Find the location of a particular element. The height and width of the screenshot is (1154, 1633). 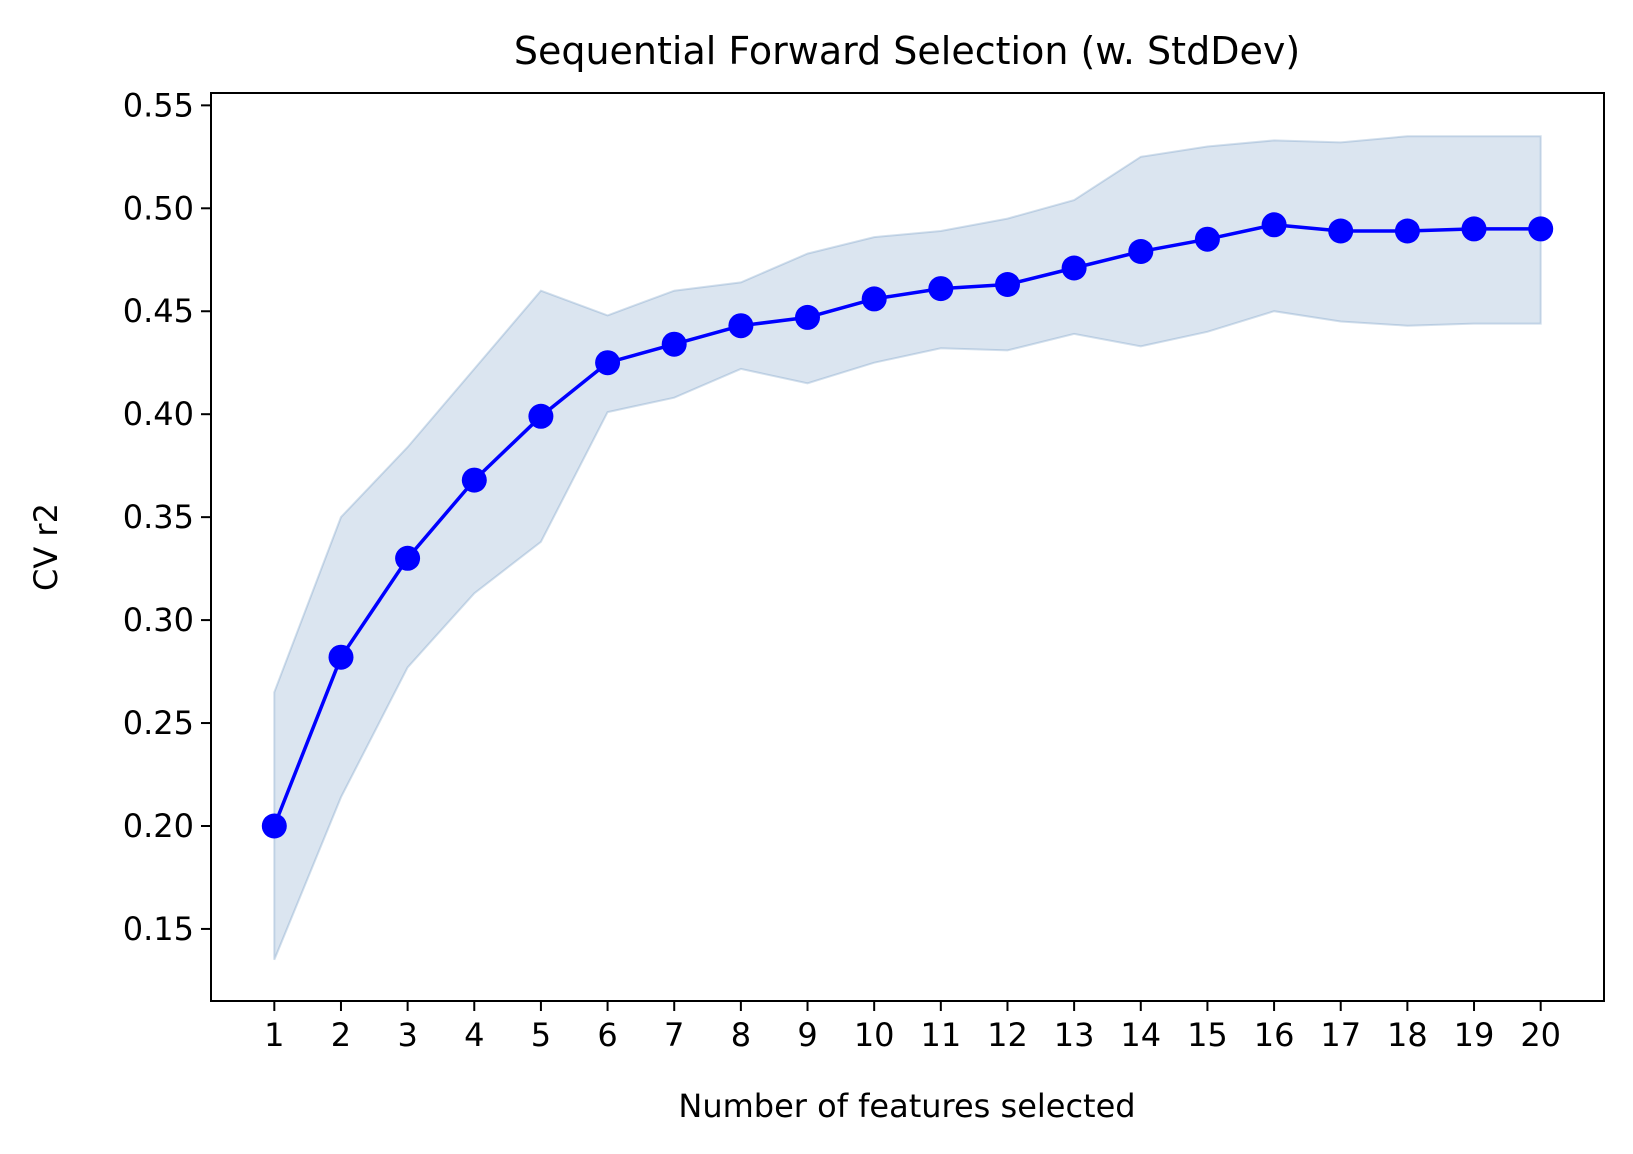

x-tick-label: 1 is located at coordinates (274, 1035).